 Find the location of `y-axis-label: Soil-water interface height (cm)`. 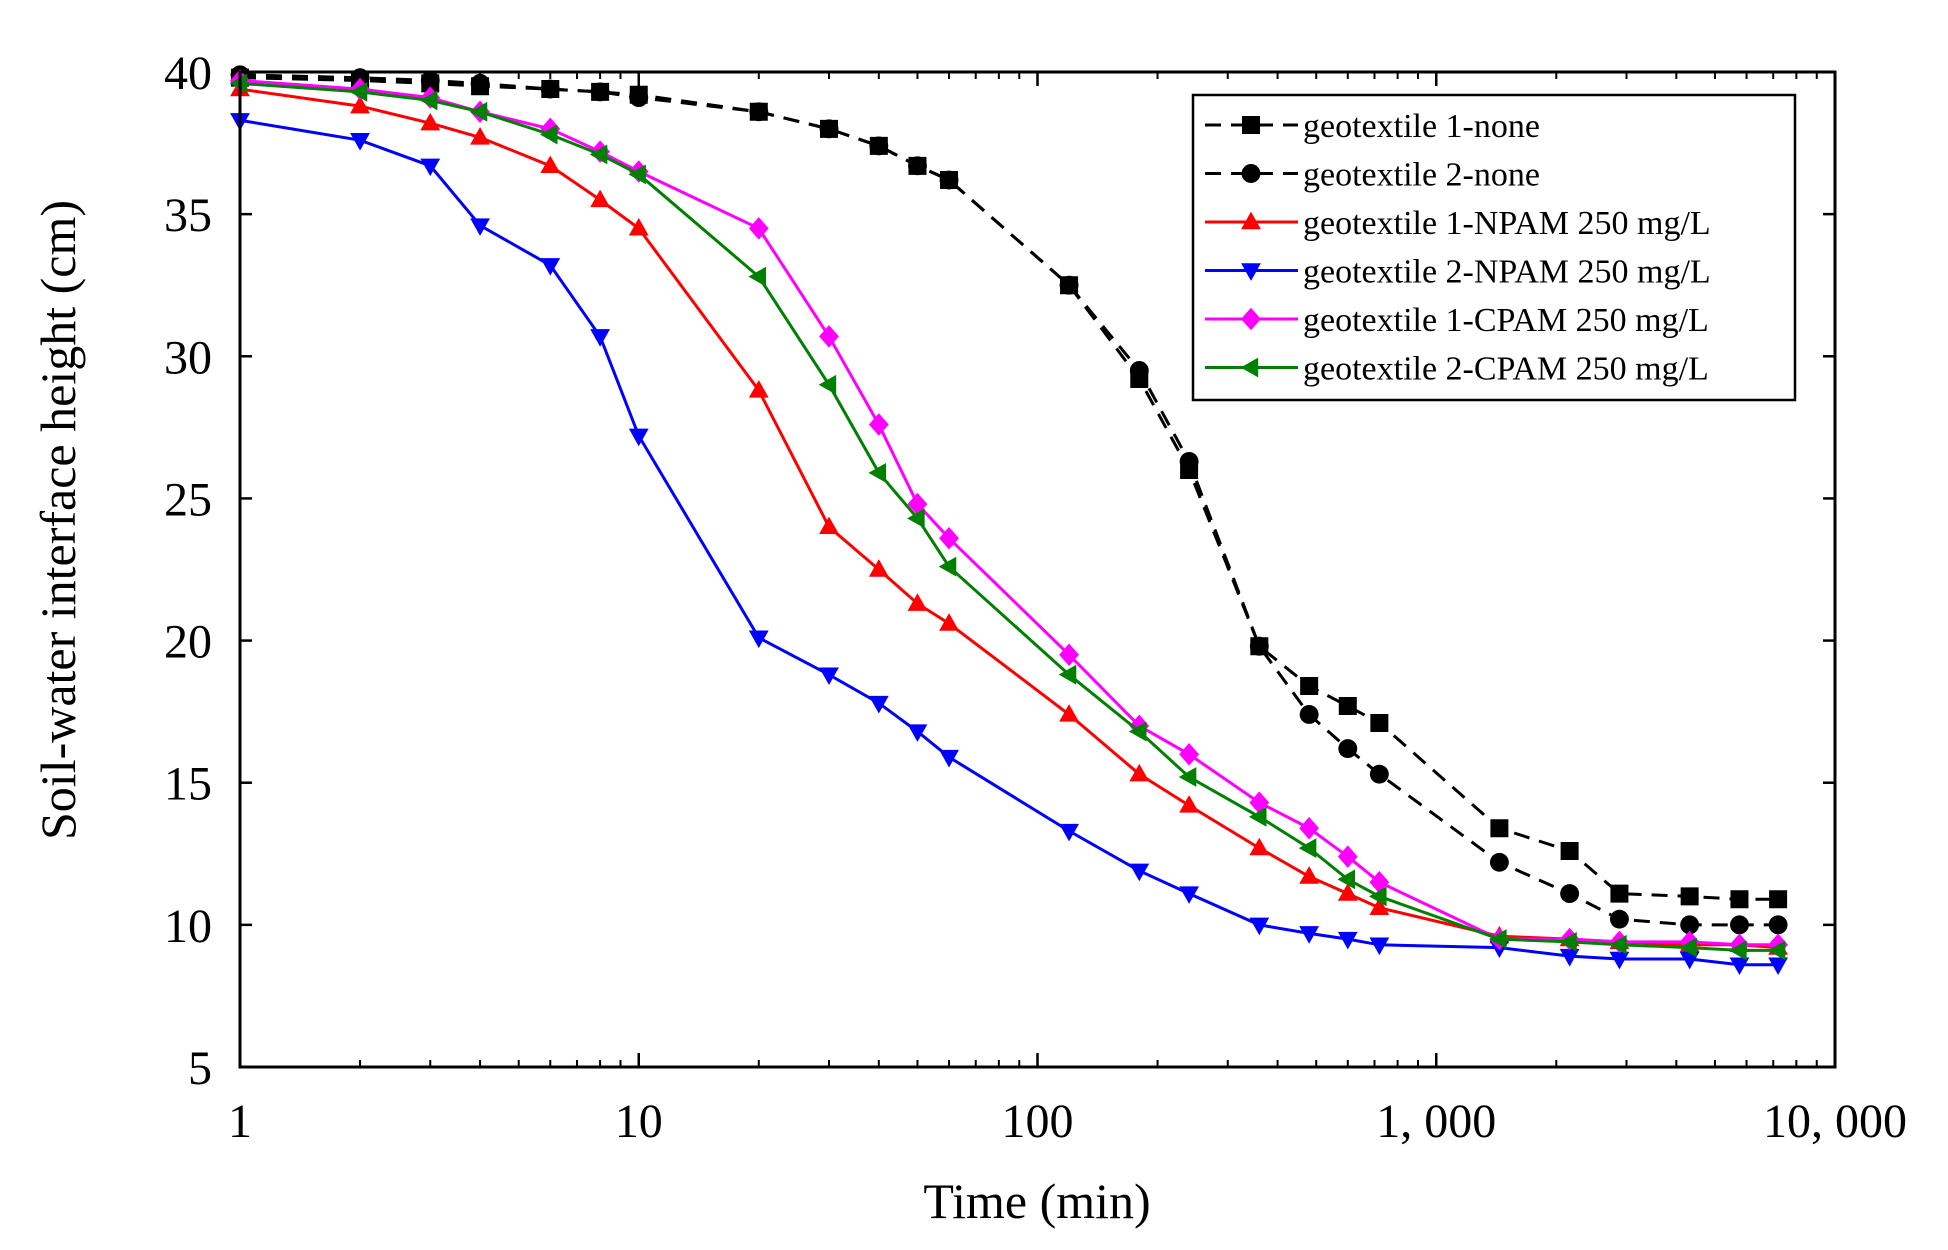

y-axis-label: Soil-water interface height (cm) is located at coordinates (58, 520).